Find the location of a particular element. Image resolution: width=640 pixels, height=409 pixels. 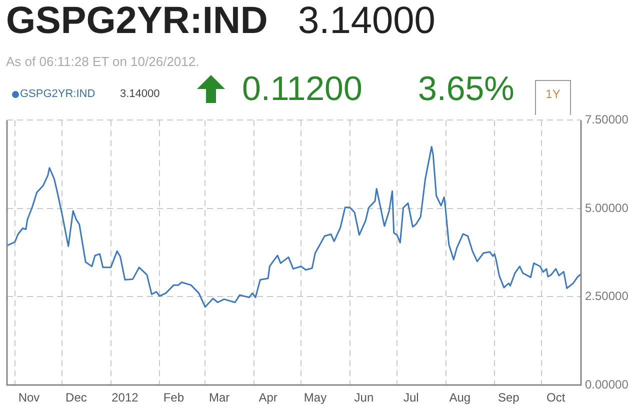

x-tick-label: Nov is located at coordinates (29, 397).